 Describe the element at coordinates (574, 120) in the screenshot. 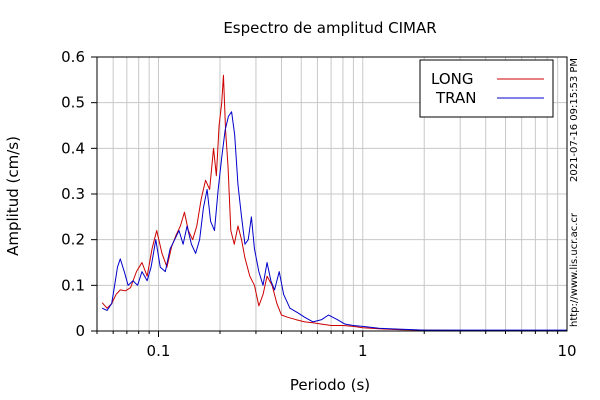

I see `timestamp-label: 2021-07-16 09:15:53 PM` at that location.